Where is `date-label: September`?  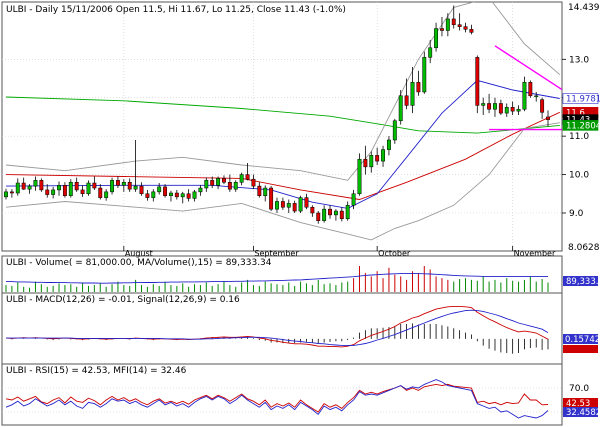 date-label: September is located at coordinates (276, 253).